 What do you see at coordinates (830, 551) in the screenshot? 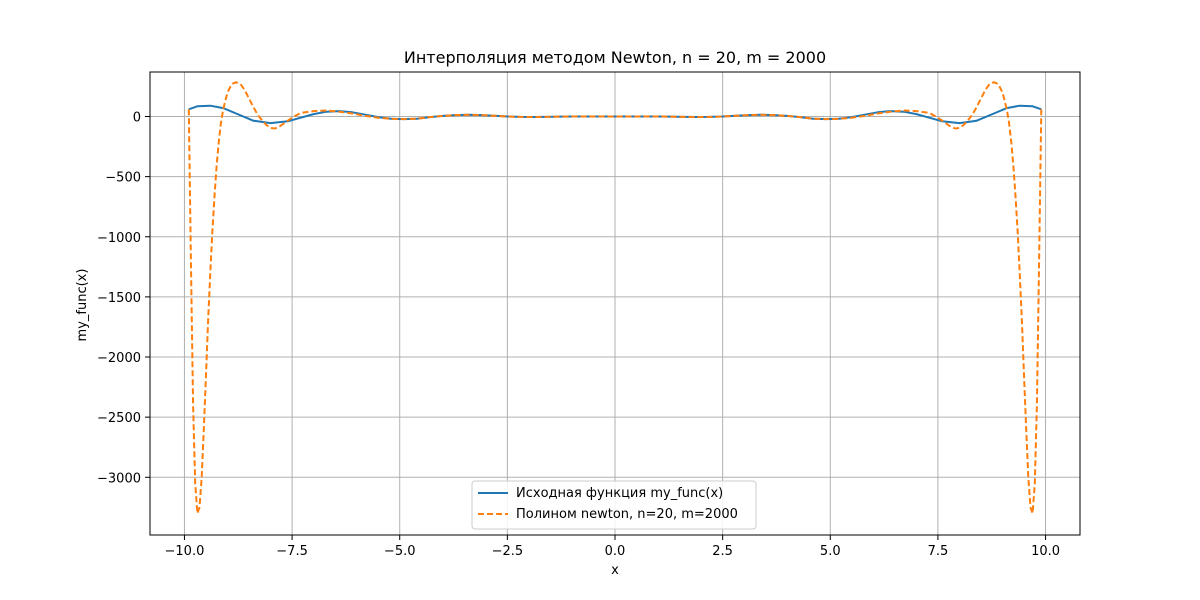
I see `x-tick-label: 5.0` at bounding box center [830, 551].